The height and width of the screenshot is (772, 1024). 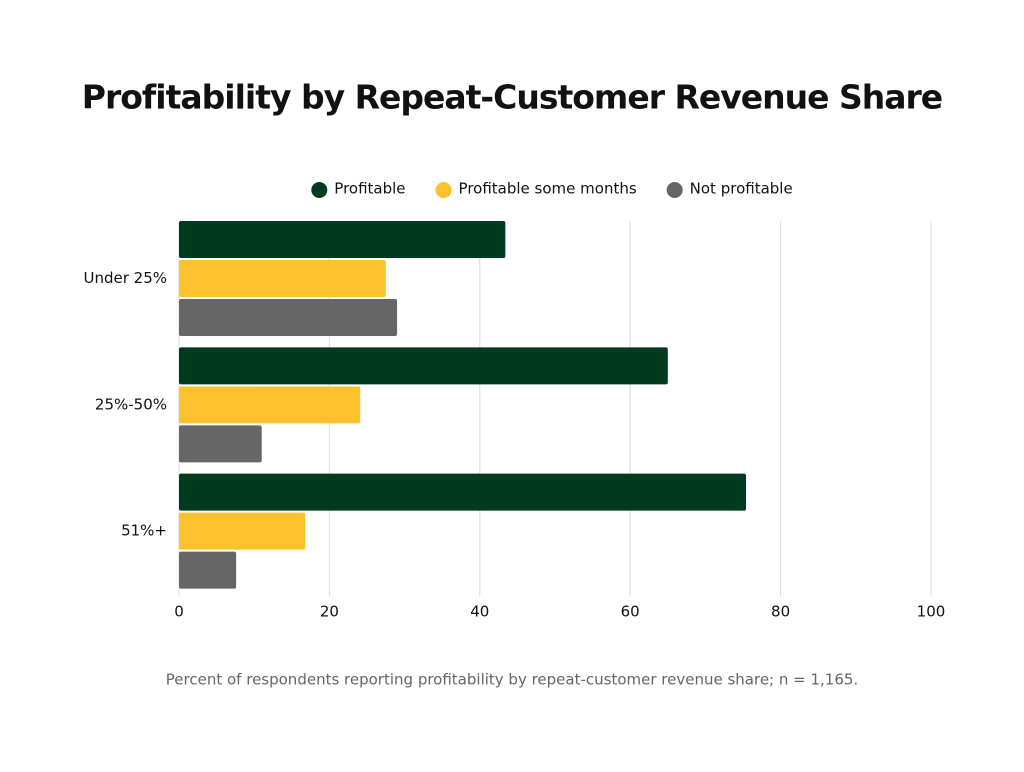 What do you see at coordinates (931, 612) in the screenshot?
I see `x-tick-label: 100` at bounding box center [931, 612].